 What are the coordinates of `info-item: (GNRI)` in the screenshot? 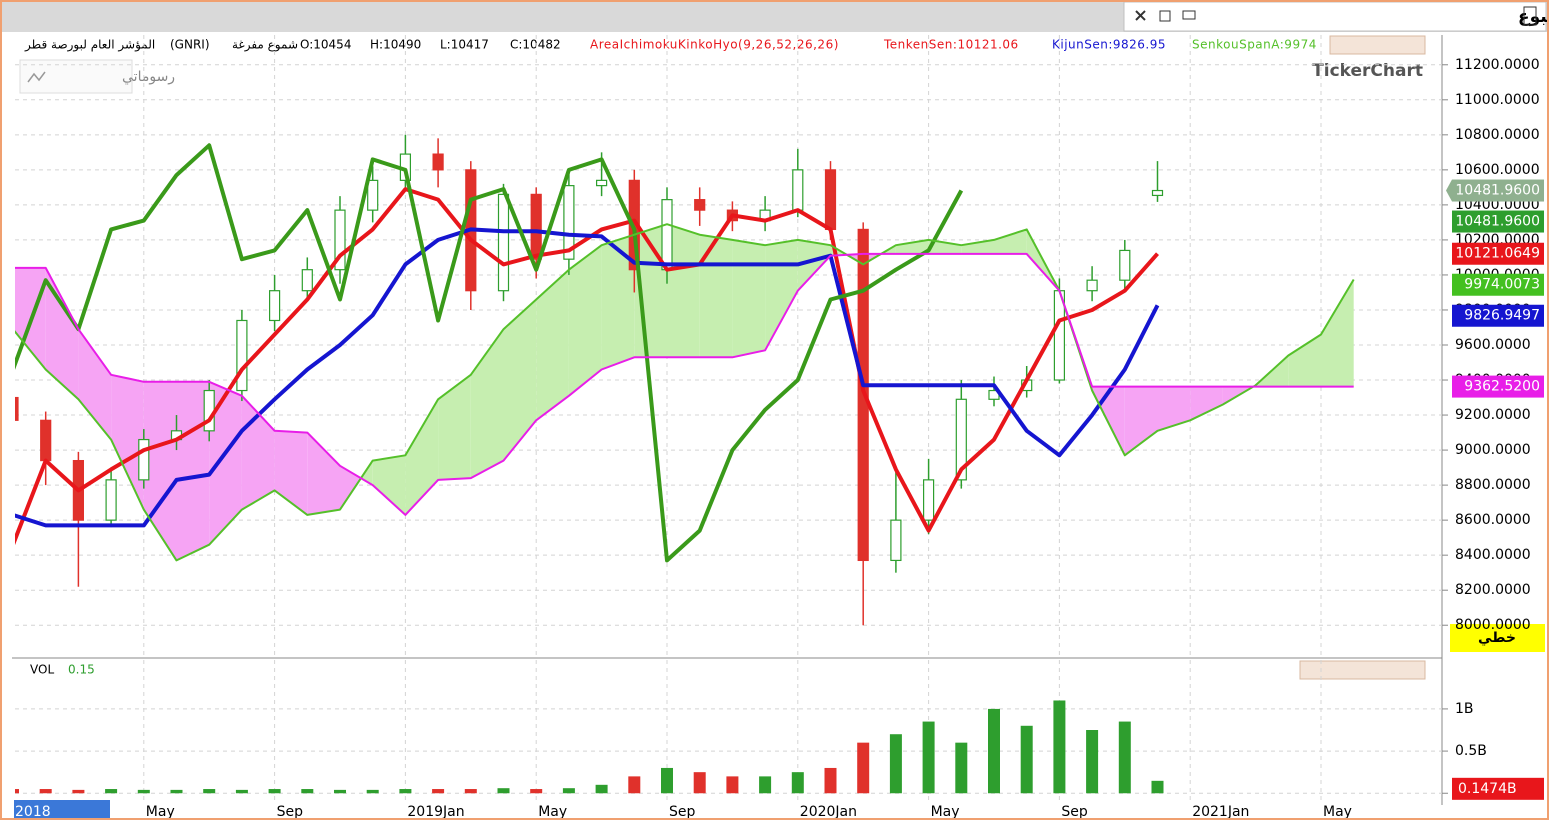 It's located at (190, 45).